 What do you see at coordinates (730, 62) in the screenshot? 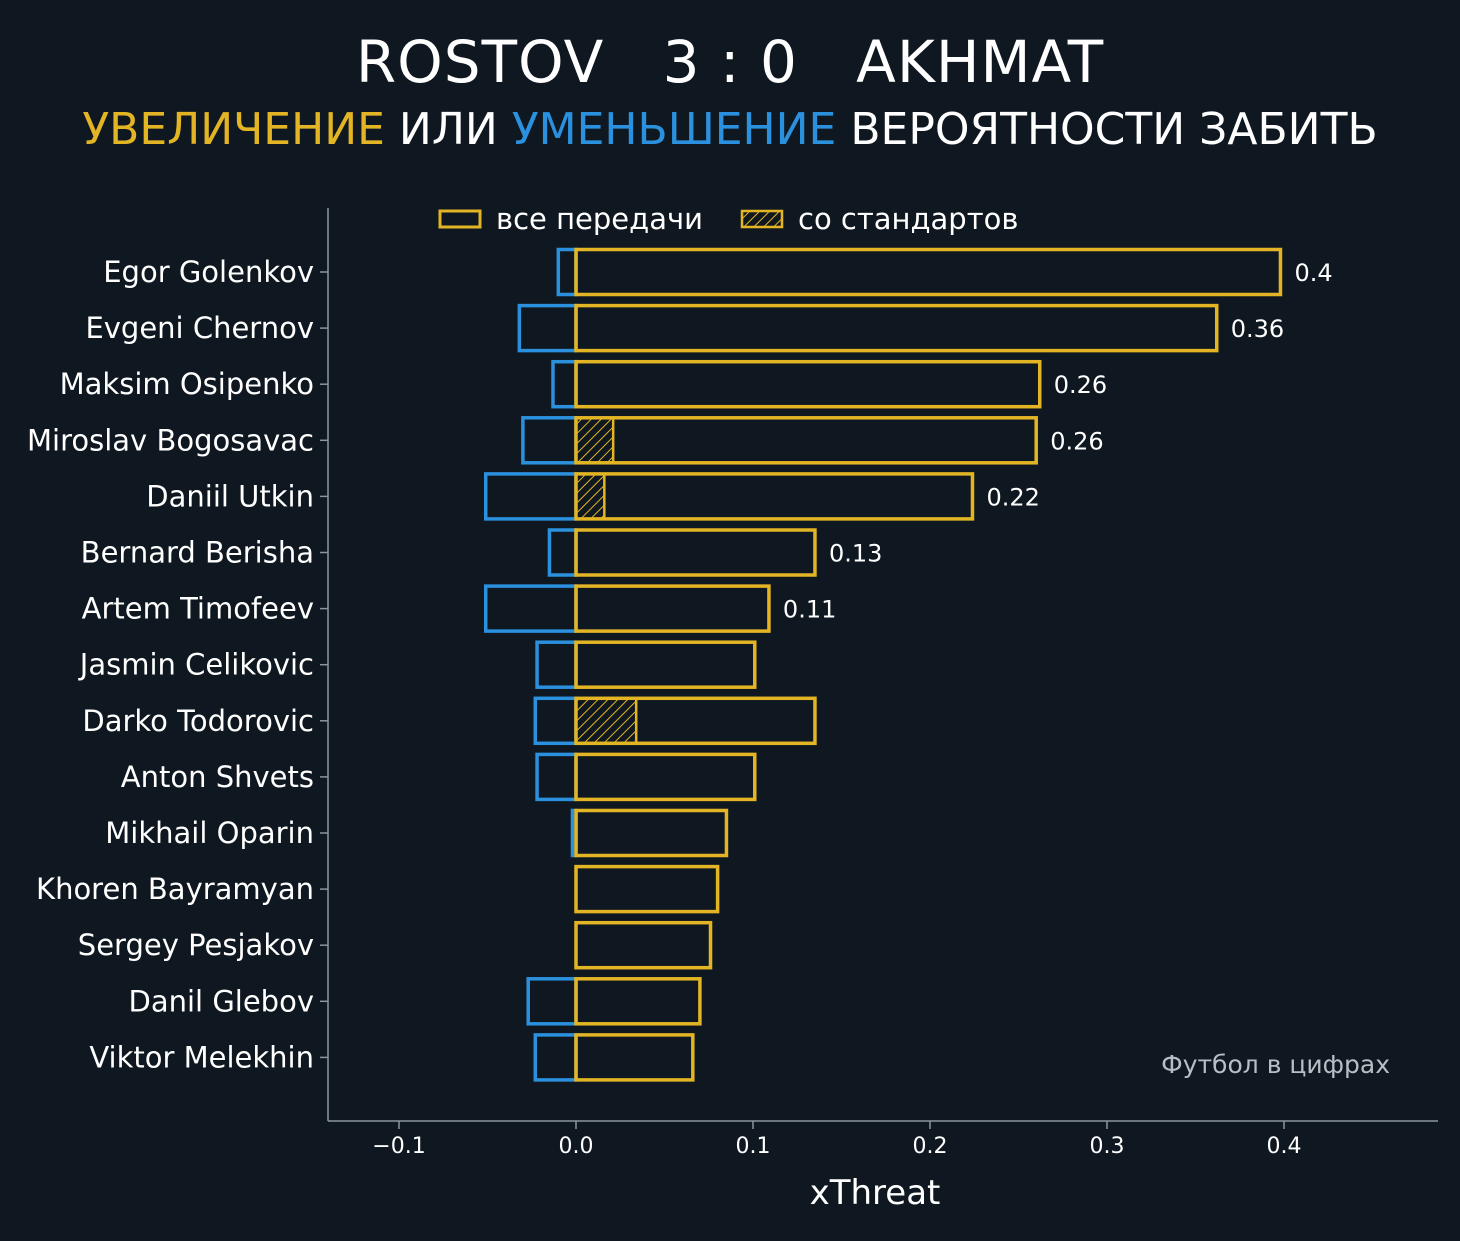
I see `match-title: ROSTOV 3 : 0 AKHMAT` at bounding box center [730, 62].